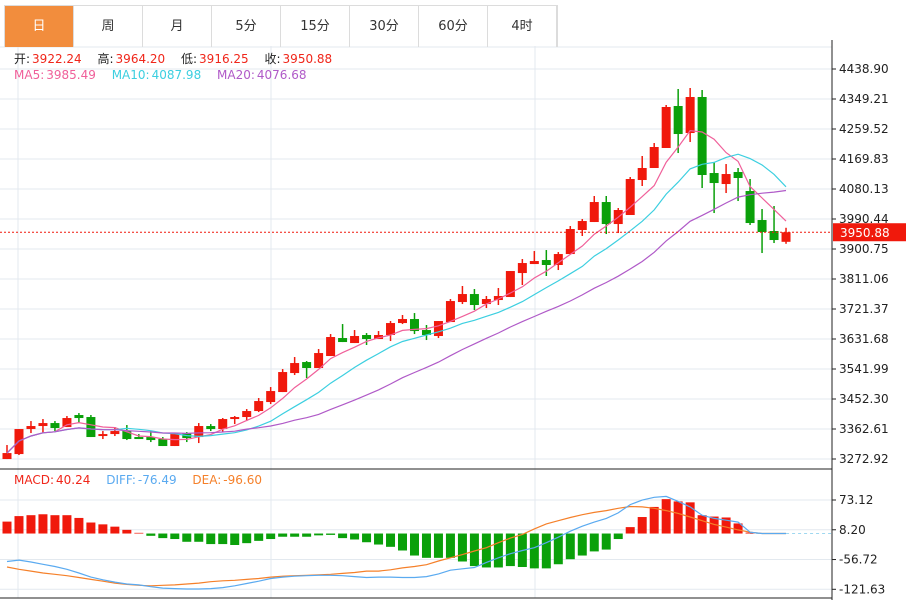 The height and width of the screenshot is (600, 907). What do you see at coordinates (34, 480) in the screenshot?
I see `macd-label: MACD:` at bounding box center [34, 480].